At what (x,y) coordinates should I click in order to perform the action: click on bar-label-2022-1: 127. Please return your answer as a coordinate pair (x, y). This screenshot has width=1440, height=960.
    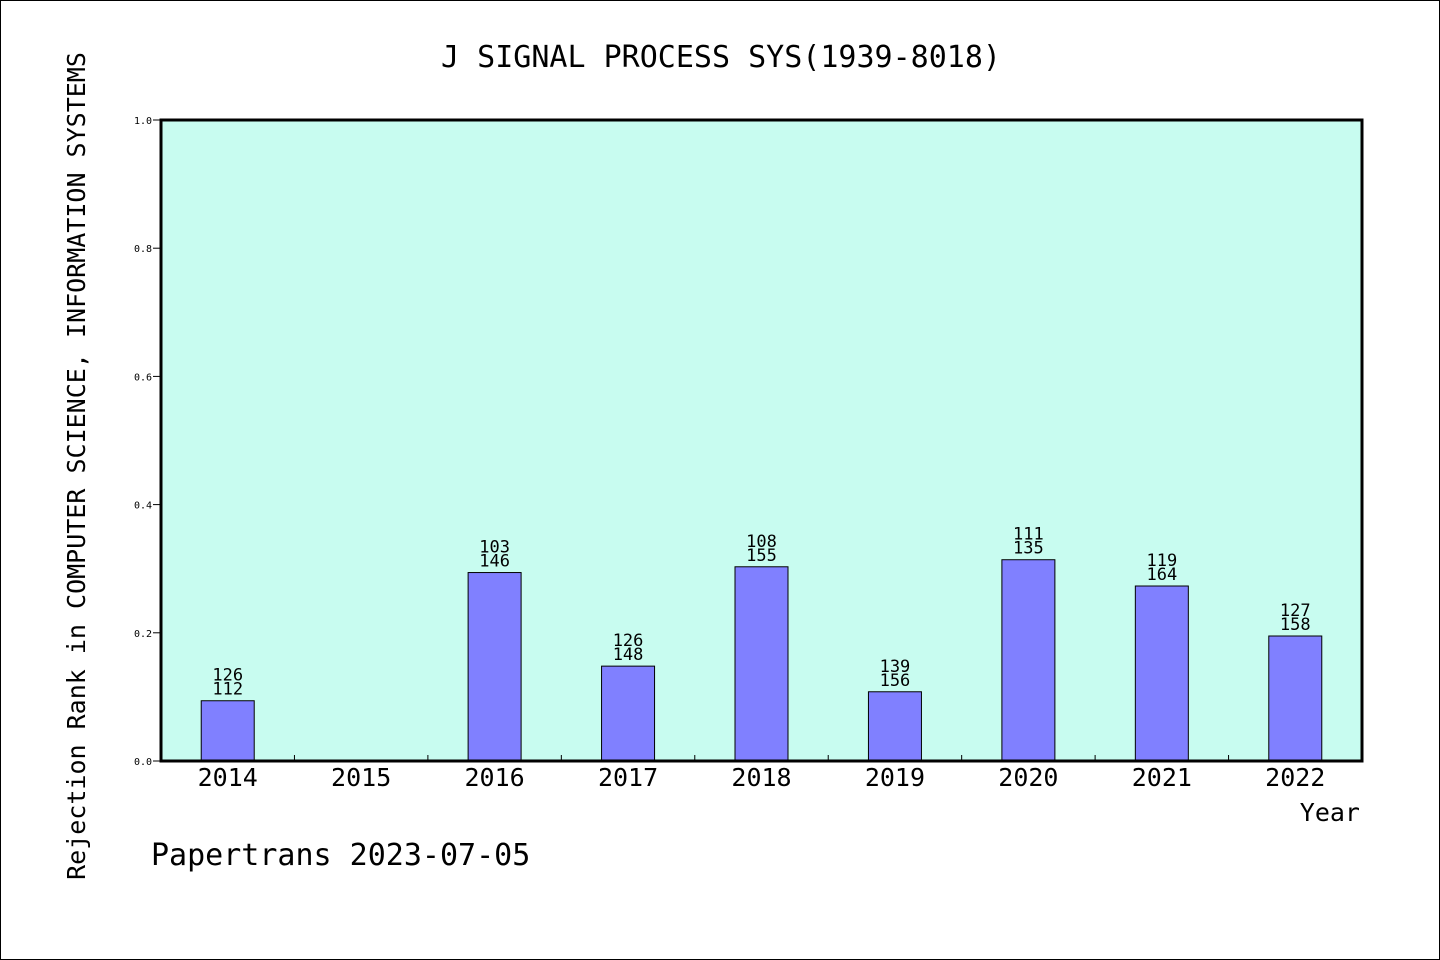
    Looking at the image, I should click on (1295, 611).